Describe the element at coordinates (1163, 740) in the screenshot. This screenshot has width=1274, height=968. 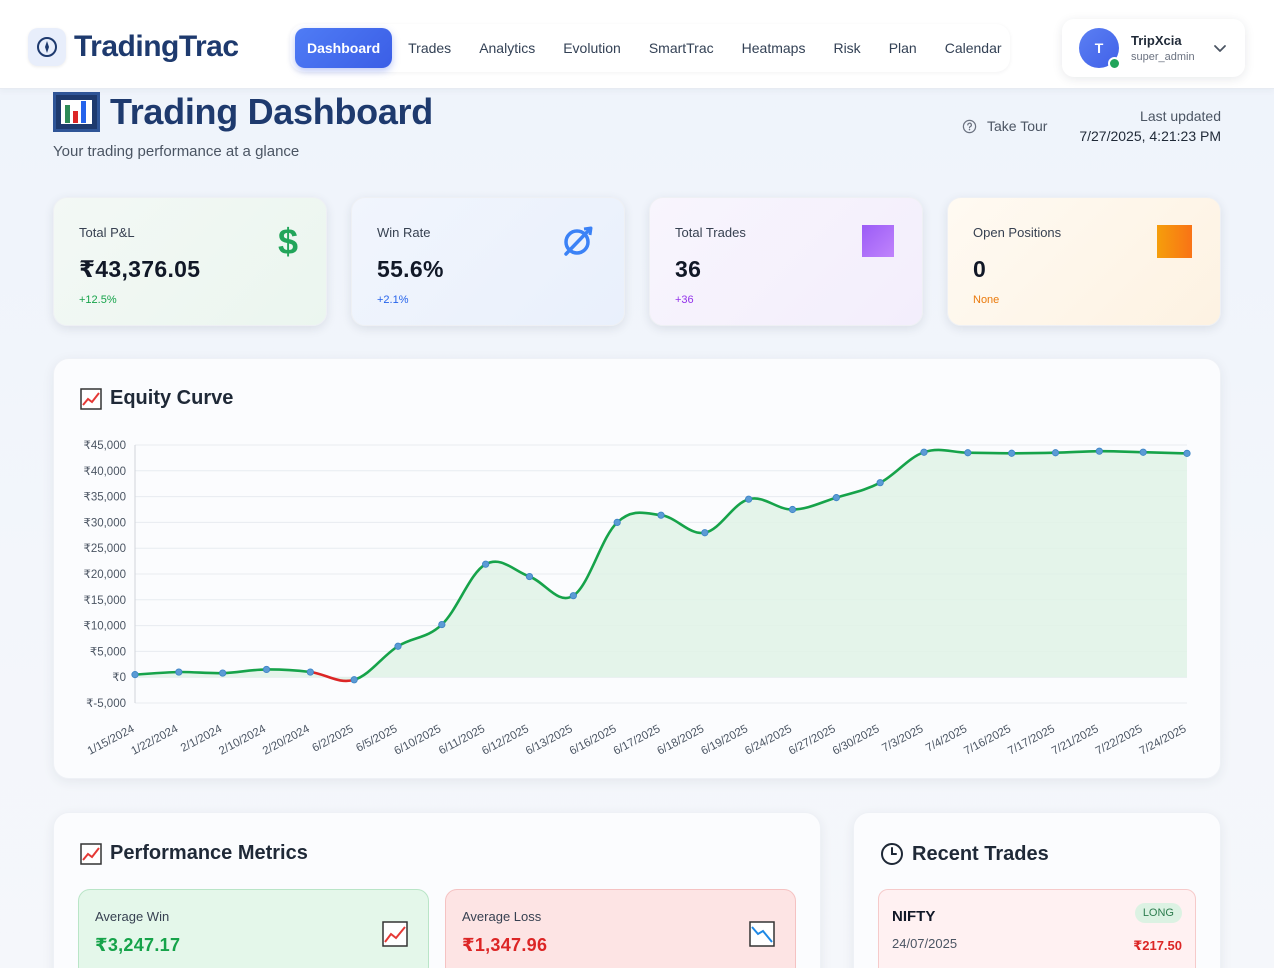
I see `x-tick-label: 7/24/2025` at that location.